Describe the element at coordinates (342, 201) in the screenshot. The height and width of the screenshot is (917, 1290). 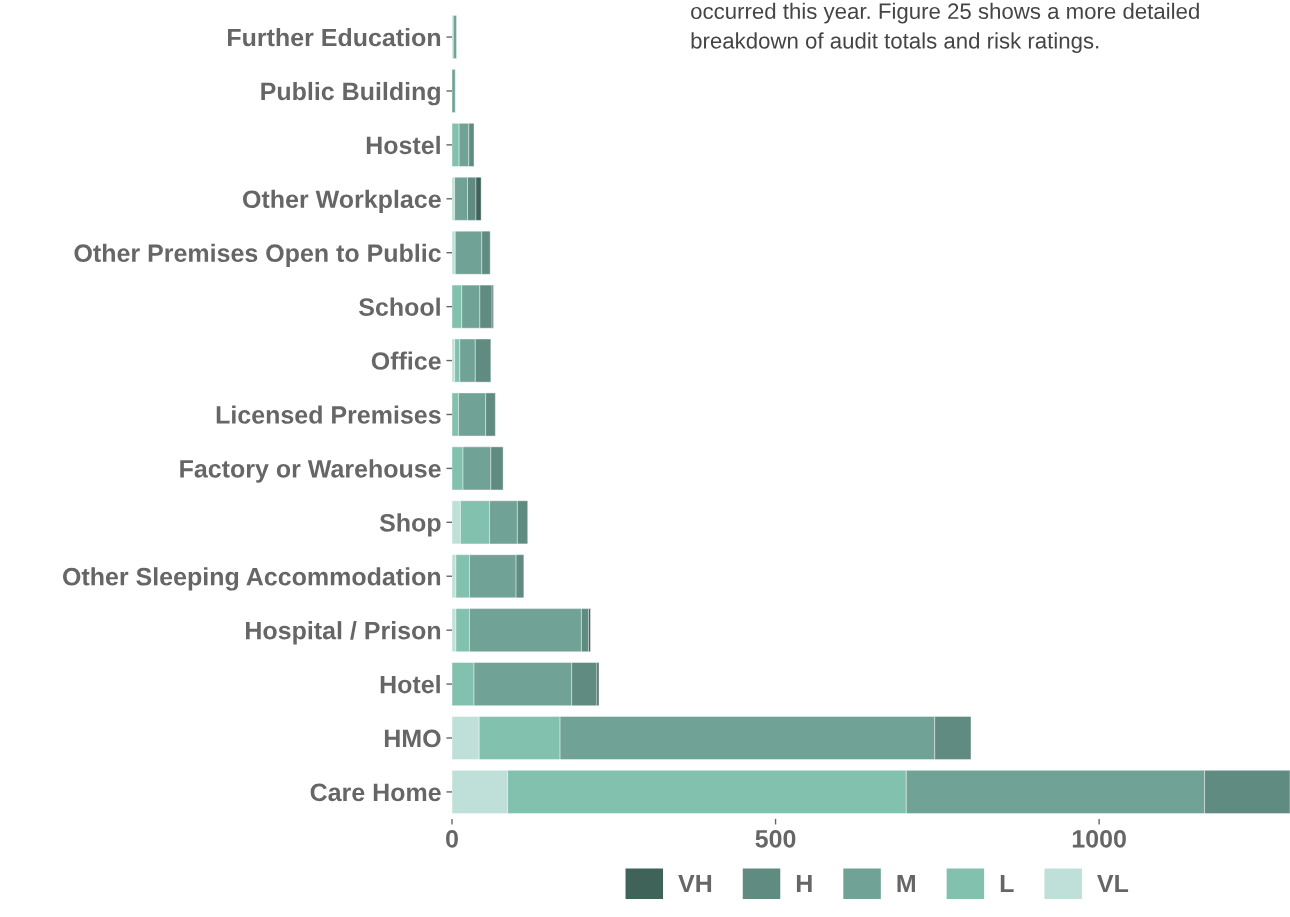
I see `y-tick-label: Other Workplace` at that location.